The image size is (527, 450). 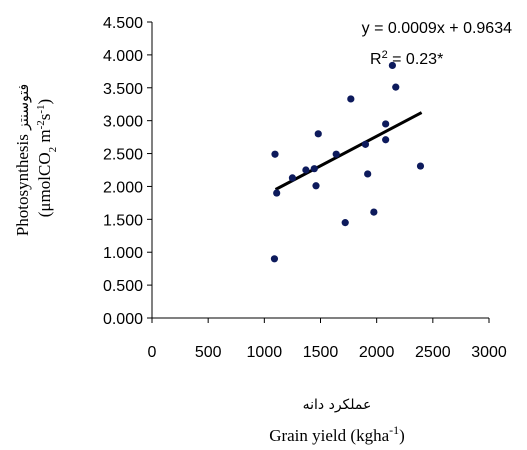 I want to click on y-unit-close: ), so click(x=44, y=102).